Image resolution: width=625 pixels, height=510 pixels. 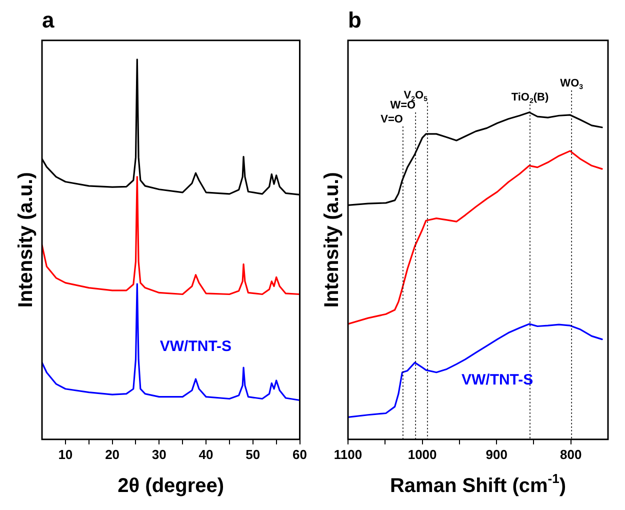 What do you see at coordinates (171, 486) in the screenshot?
I see `x-axis-title: 2θ (degree)` at bounding box center [171, 486].